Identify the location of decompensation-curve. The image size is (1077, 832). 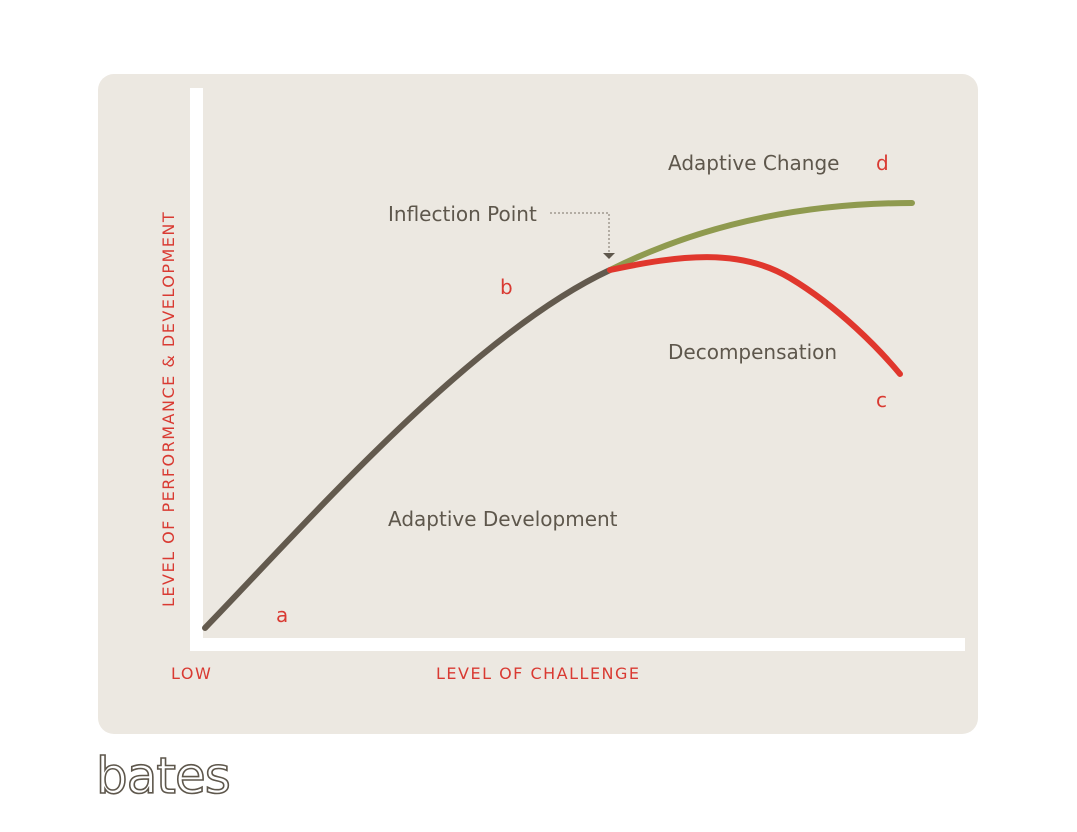
(755, 315).